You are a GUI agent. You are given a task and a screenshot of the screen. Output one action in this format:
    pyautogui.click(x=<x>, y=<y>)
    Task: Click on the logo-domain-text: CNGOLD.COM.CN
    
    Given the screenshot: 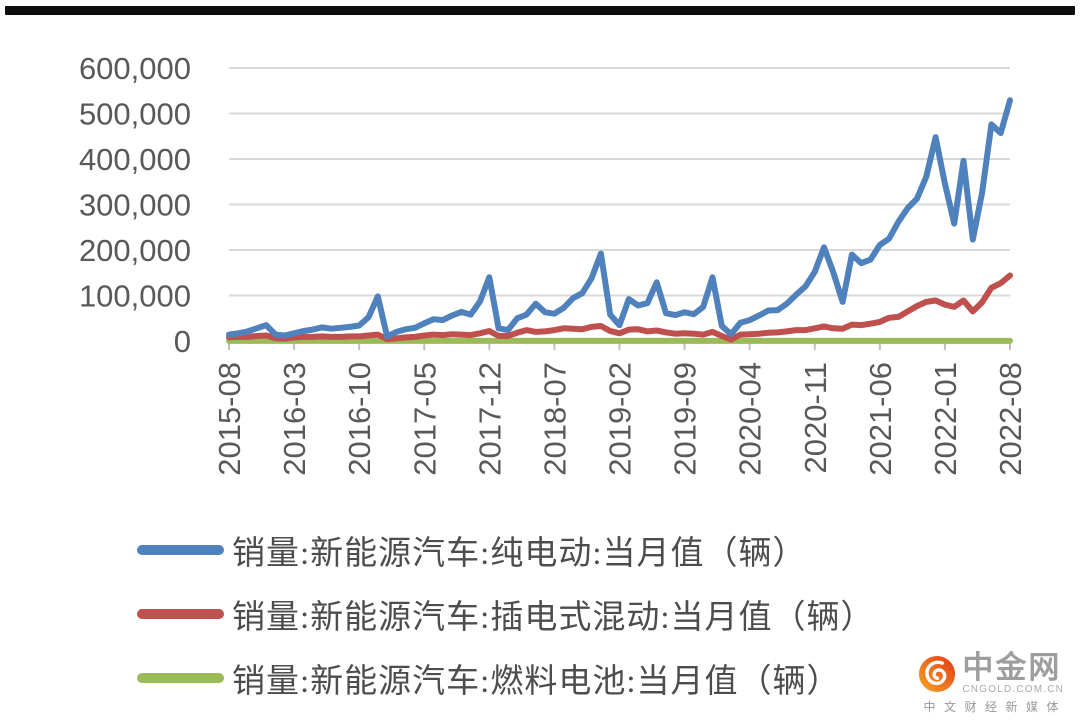 What is the action you would take?
    pyautogui.click(x=1013, y=689)
    